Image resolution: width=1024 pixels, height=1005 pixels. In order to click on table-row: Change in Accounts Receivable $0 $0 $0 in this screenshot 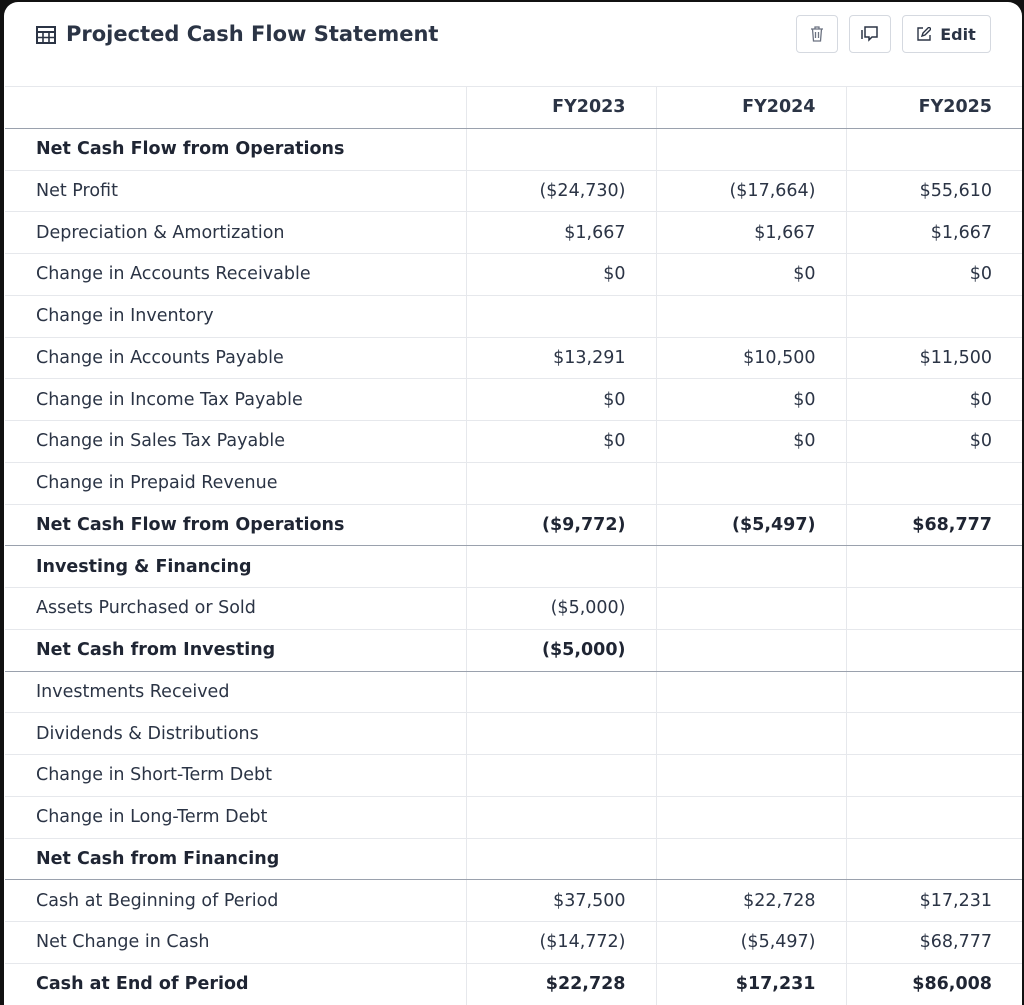, I will do `click(513, 274)`.